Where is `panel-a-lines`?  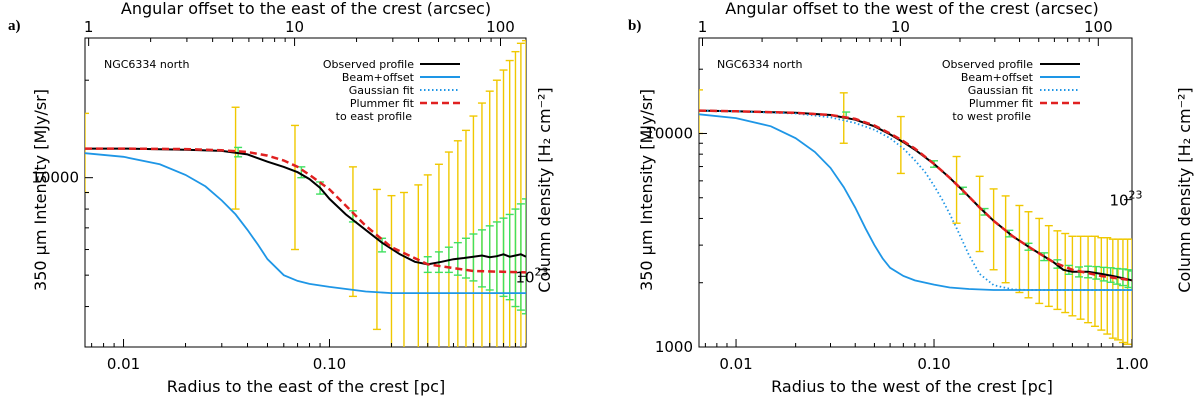 panel-a-lines is located at coordinates (305, 221).